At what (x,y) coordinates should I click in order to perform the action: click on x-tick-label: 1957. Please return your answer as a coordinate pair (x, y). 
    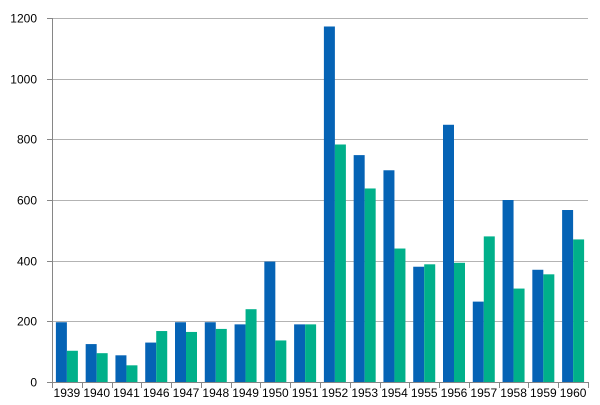
    Looking at the image, I should click on (483, 393).